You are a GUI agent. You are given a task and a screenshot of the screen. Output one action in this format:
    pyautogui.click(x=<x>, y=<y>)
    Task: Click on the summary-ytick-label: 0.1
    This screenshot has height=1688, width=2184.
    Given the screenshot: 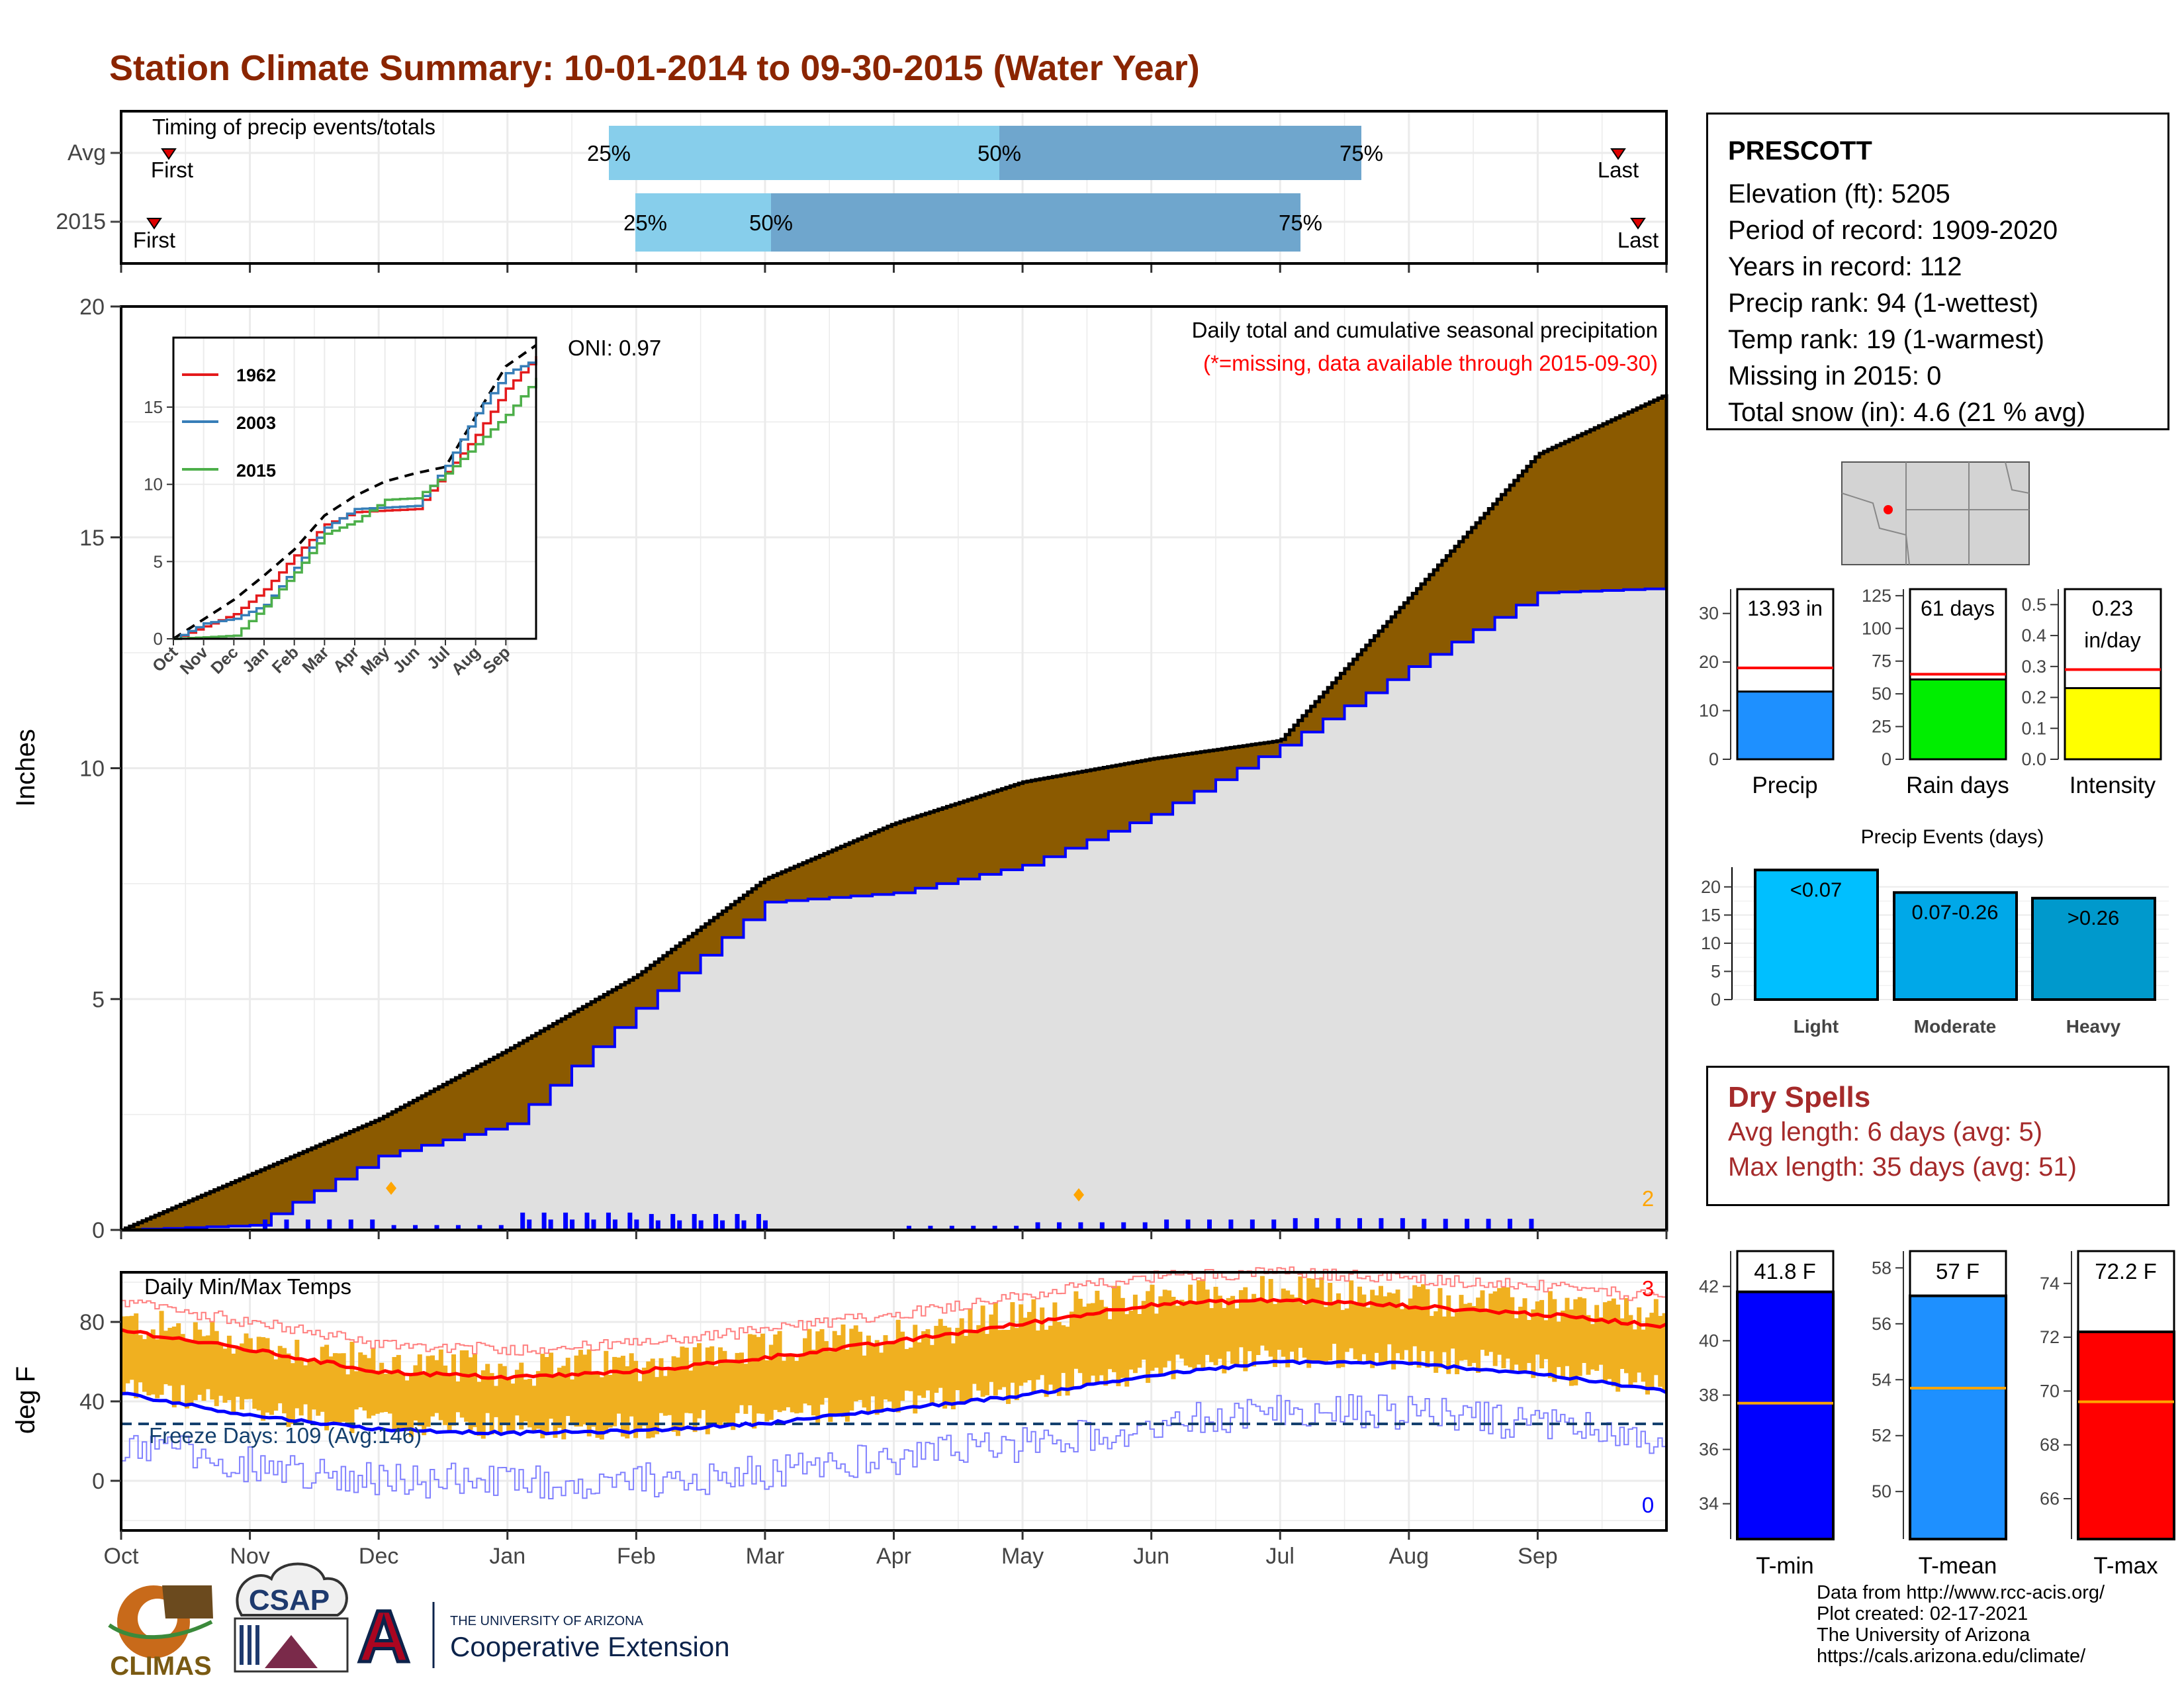 What is the action you would take?
    pyautogui.click(x=2033, y=728)
    